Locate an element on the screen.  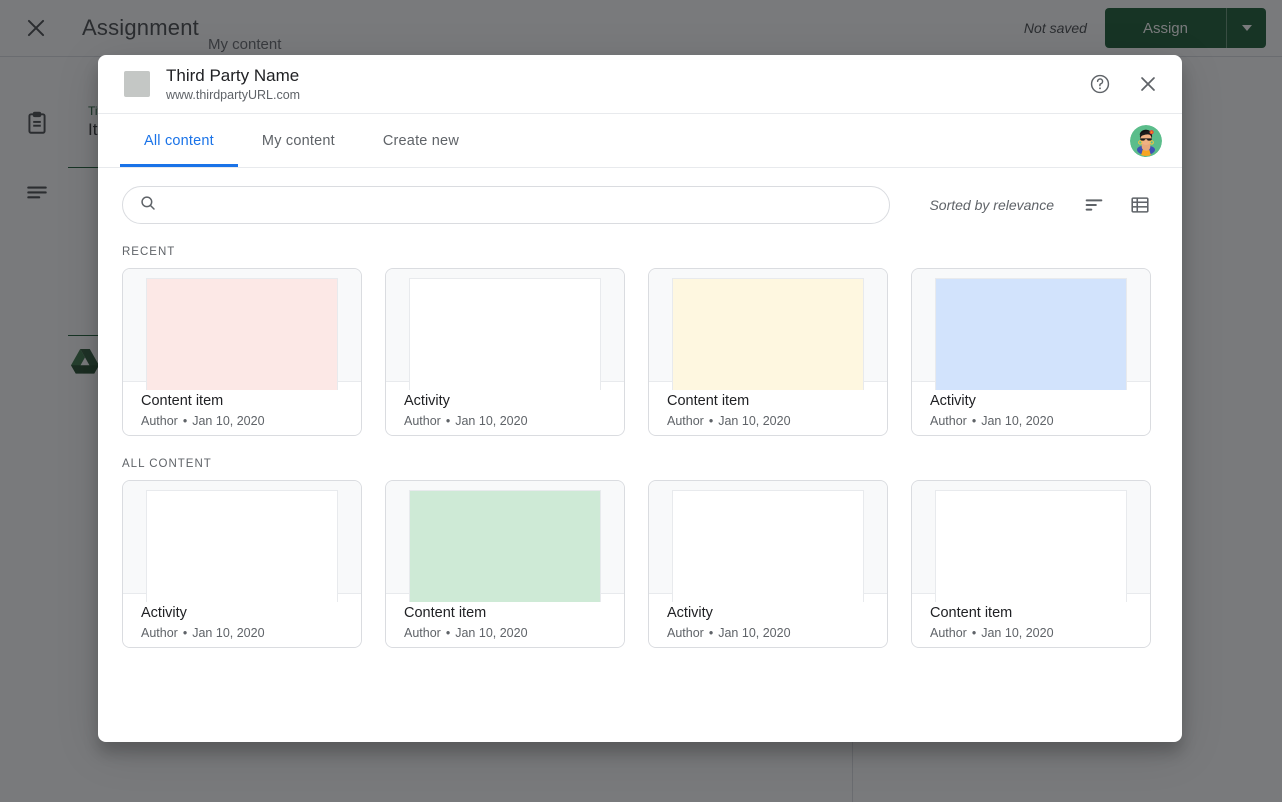
search-box is located at coordinates (506, 205).